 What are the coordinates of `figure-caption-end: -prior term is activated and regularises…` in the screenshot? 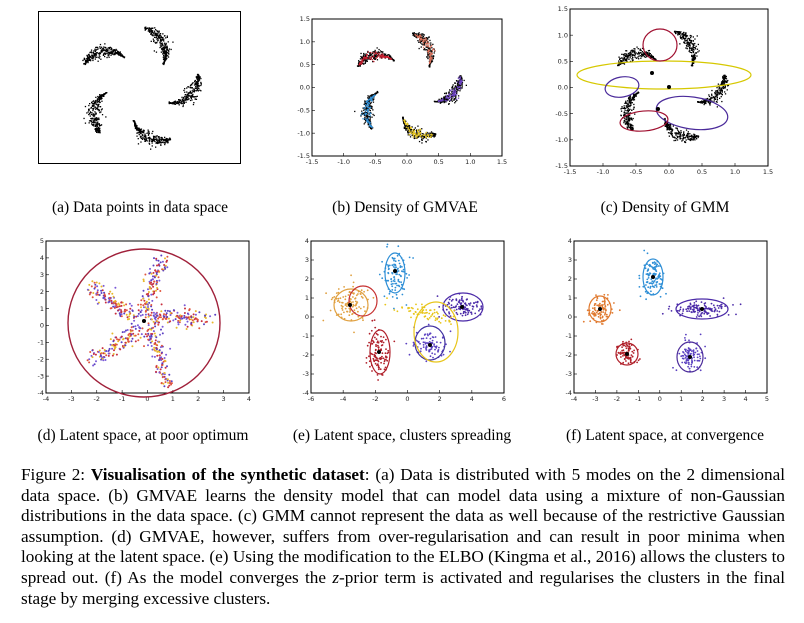 It's located at (403, 587).